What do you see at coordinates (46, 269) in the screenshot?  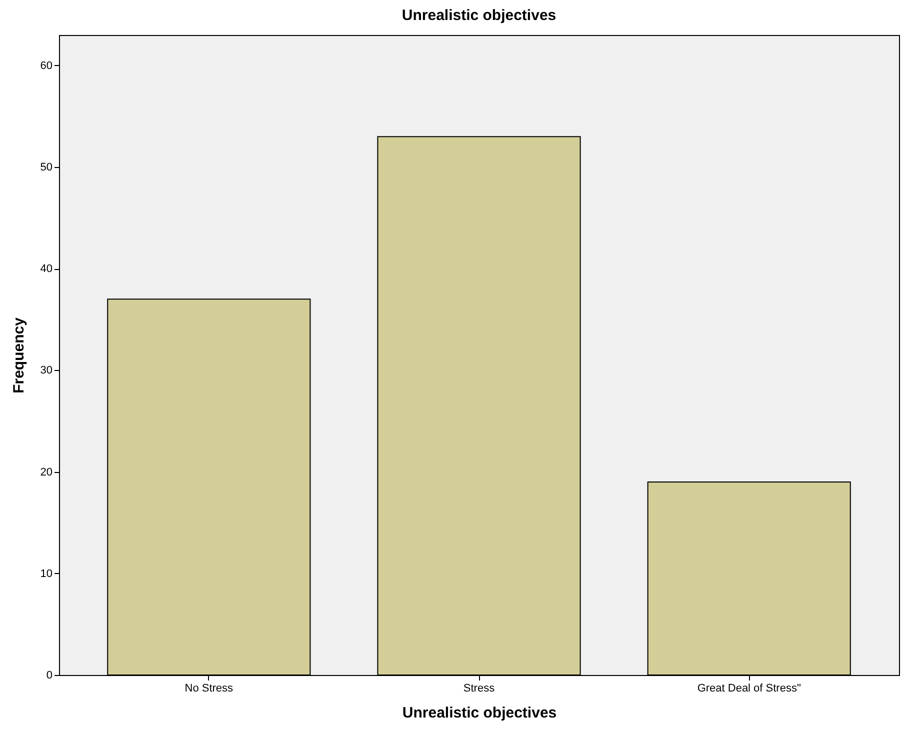 I see `y-tick-label: 40` at bounding box center [46, 269].